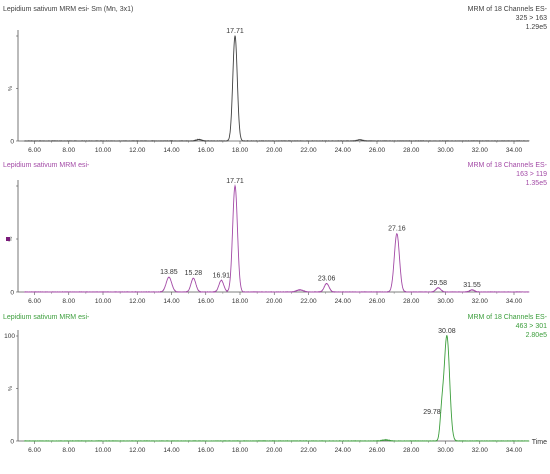 This screenshot has width=550, height=474. What do you see at coordinates (531, 18) in the screenshot?
I see `panel-header-line-2: 325 > 163` at bounding box center [531, 18].